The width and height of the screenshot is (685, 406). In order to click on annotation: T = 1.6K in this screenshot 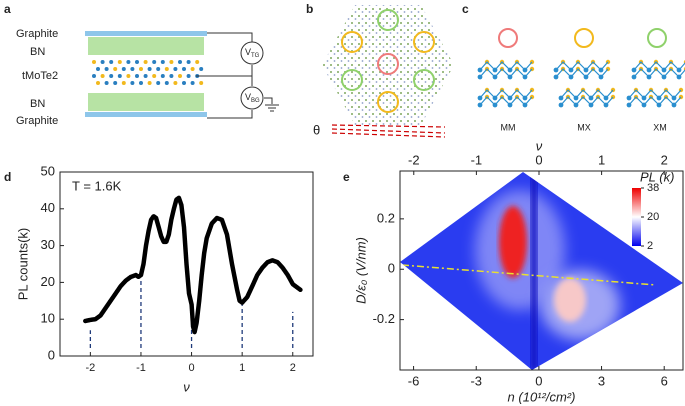, I will do `click(97, 185)`.